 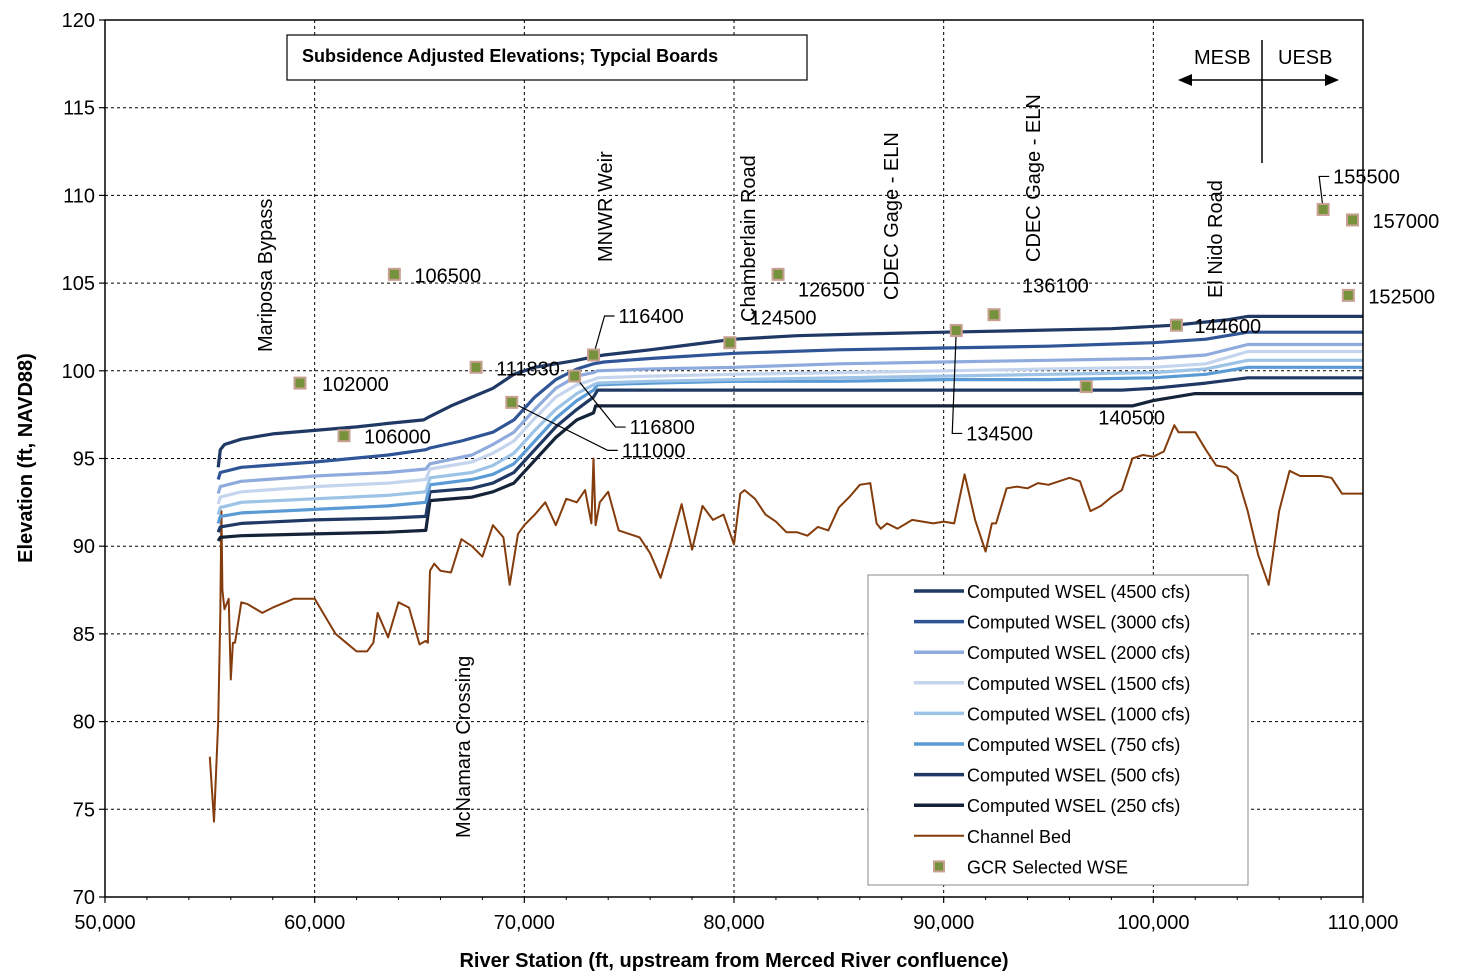 I want to click on x-tick-label: 50,000, so click(x=104, y=923).